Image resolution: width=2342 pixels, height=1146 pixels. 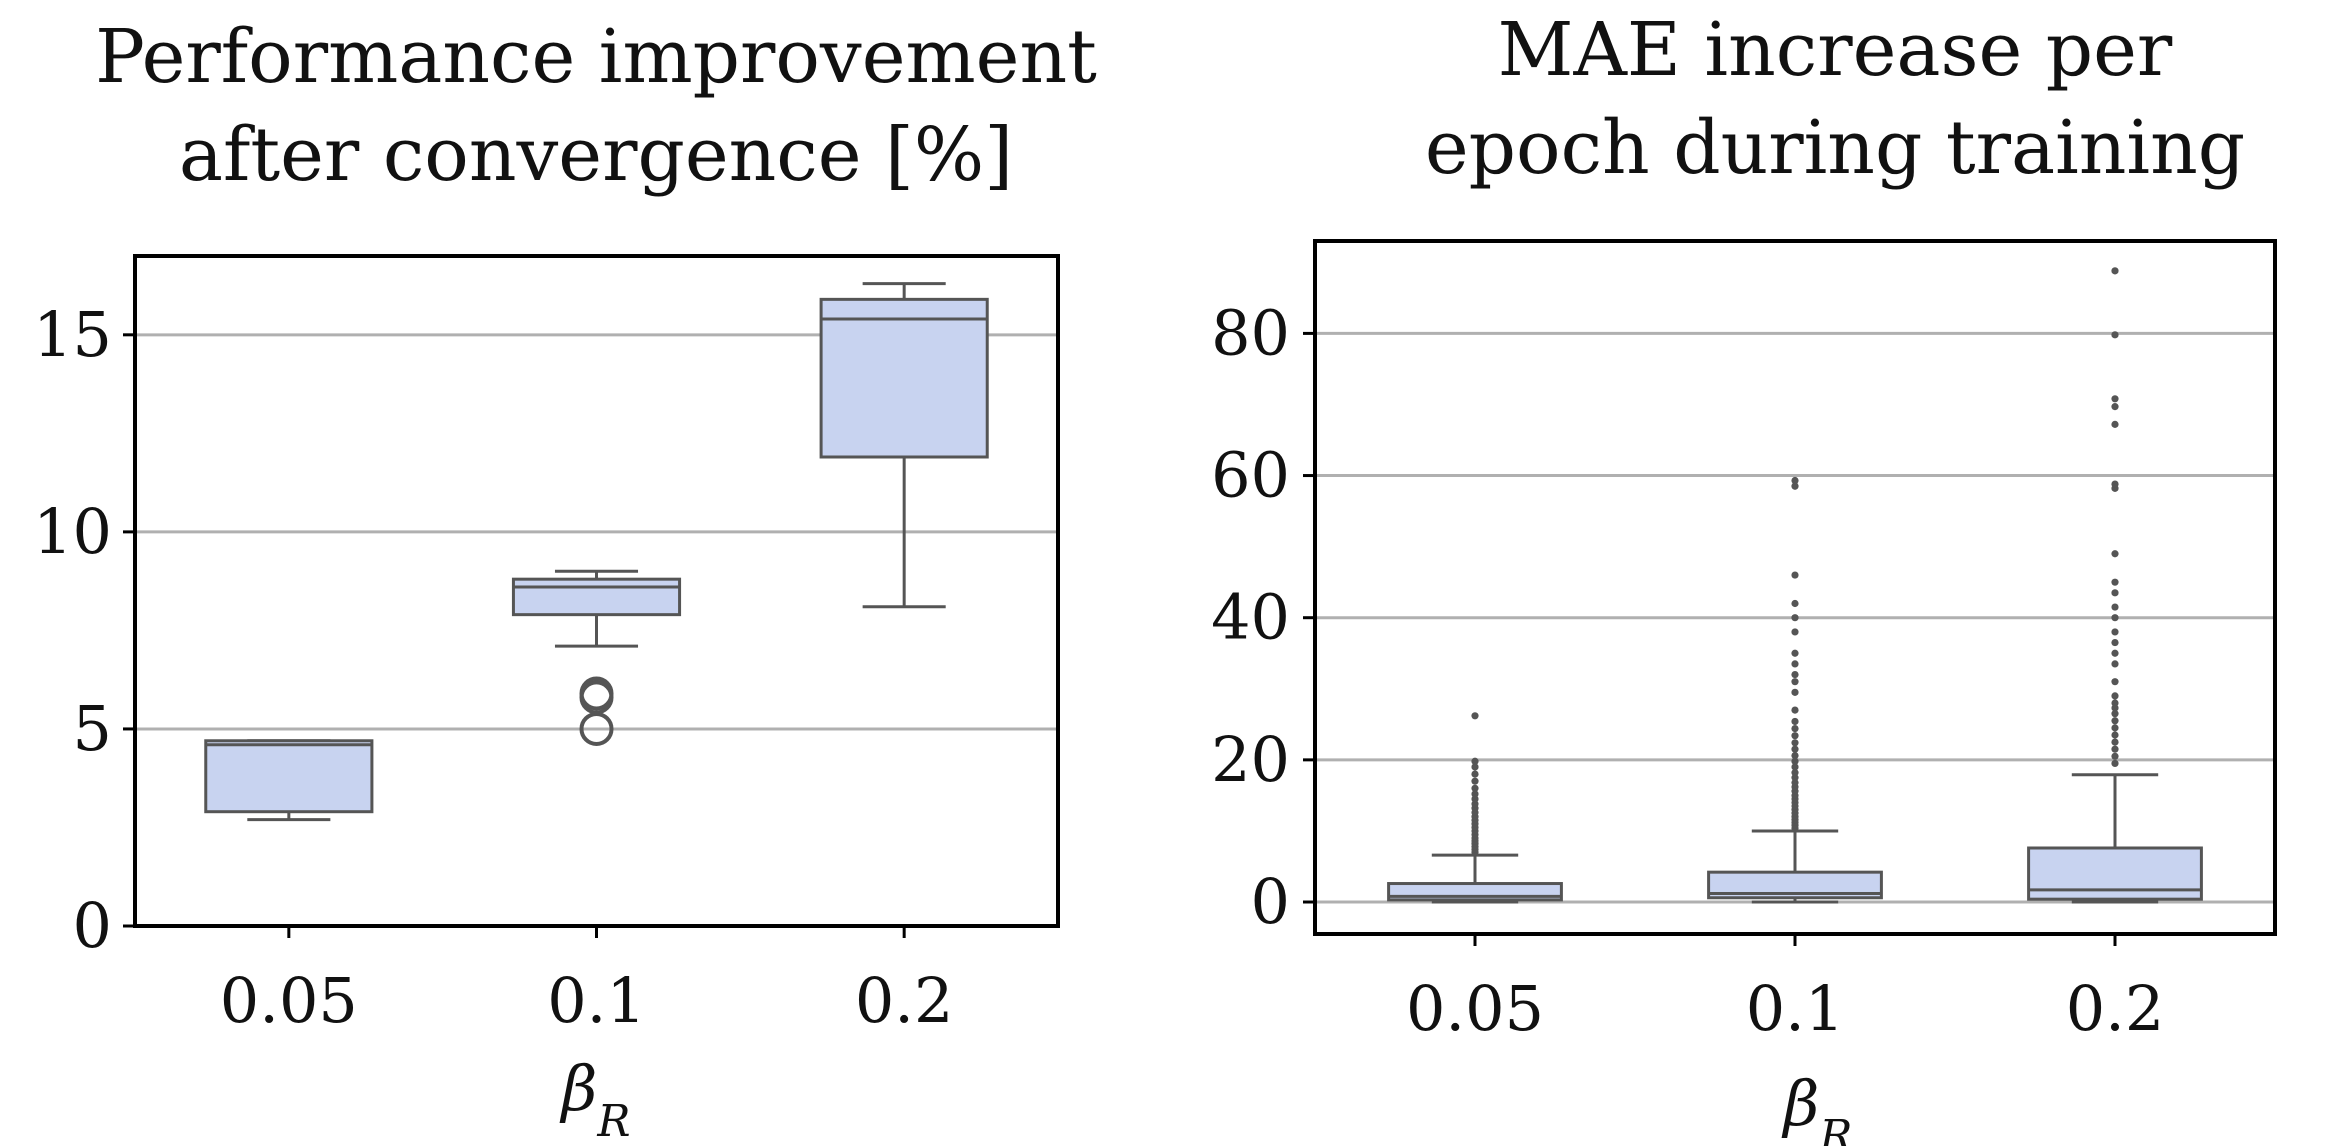 I want to click on chart-title-line: after convergence [%], so click(x=596, y=155).